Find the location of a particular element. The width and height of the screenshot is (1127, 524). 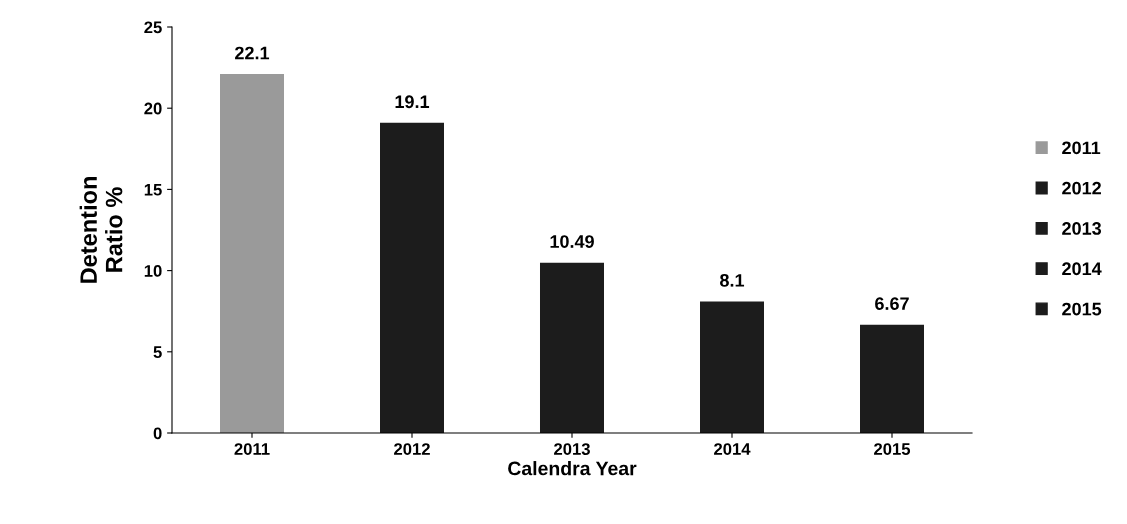

x-axis-title: Calendra Year is located at coordinates (572, 468).